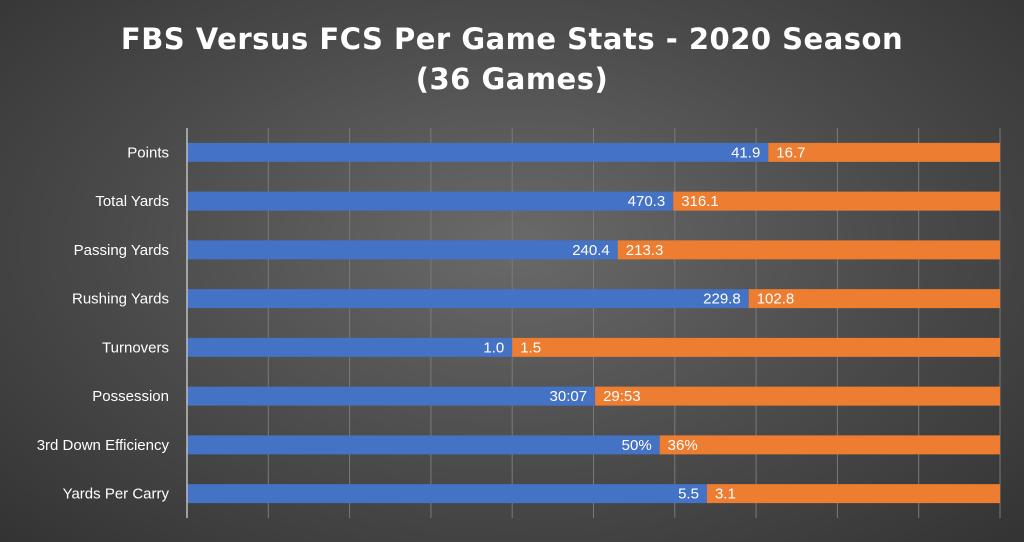 The height and width of the screenshot is (542, 1024). I want to click on data-label: 213.3, so click(645, 250).